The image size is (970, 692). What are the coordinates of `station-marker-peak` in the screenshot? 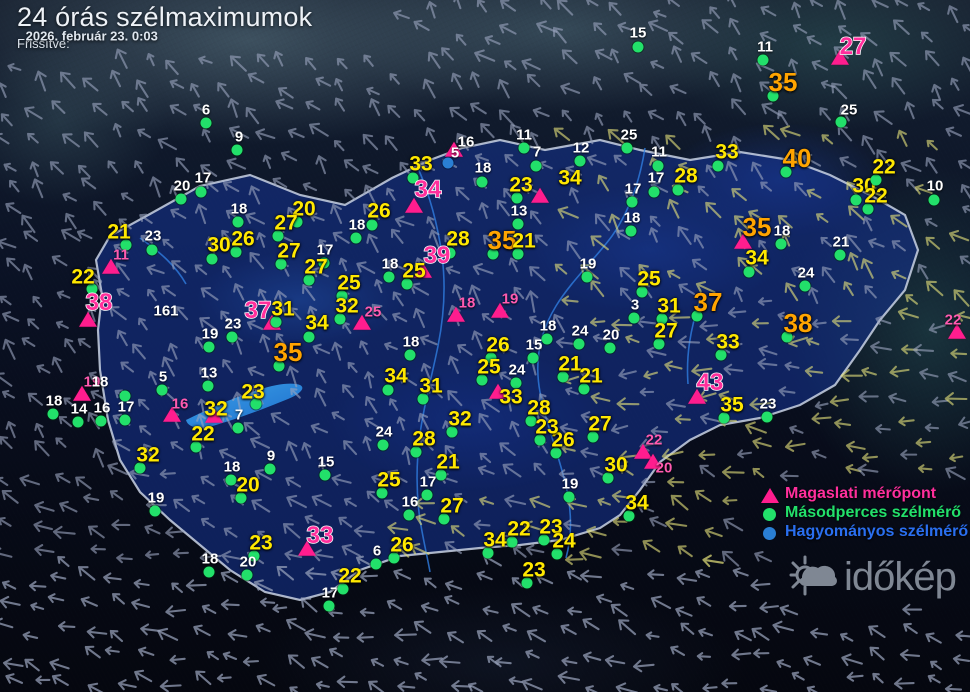 It's located at (540, 195).